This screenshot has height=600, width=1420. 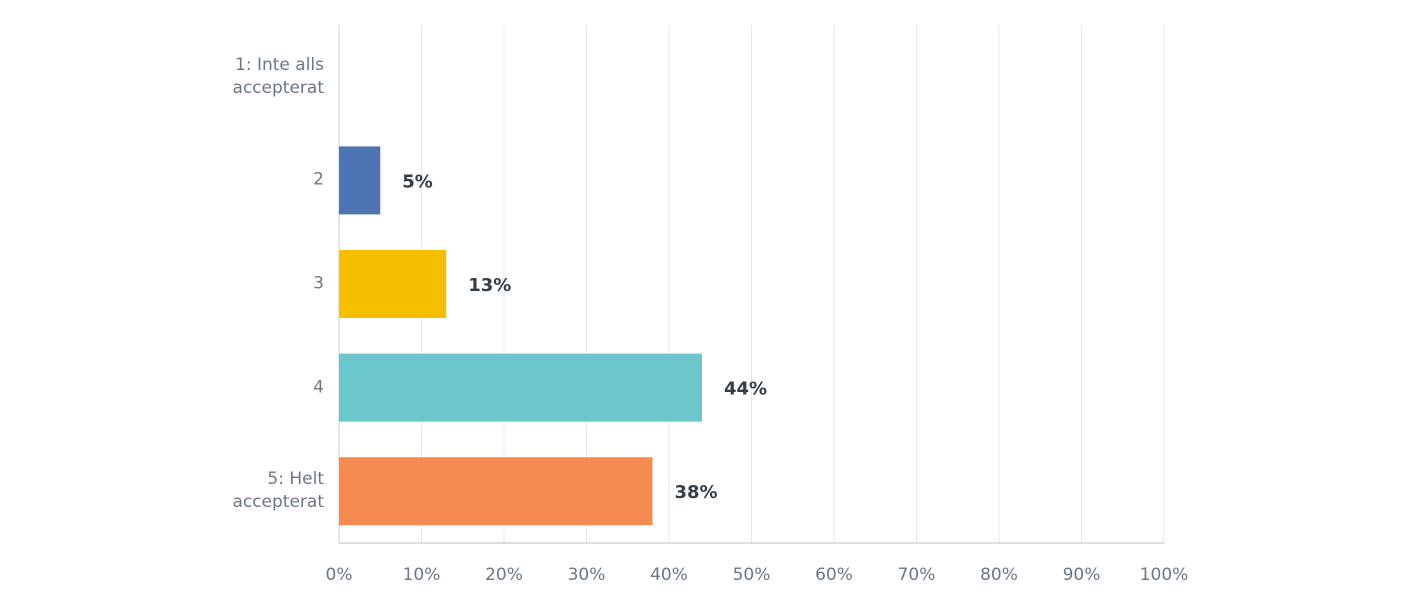 What do you see at coordinates (752, 575) in the screenshot?
I see `x-tick-label: 50%` at bounding box center [752, 575].